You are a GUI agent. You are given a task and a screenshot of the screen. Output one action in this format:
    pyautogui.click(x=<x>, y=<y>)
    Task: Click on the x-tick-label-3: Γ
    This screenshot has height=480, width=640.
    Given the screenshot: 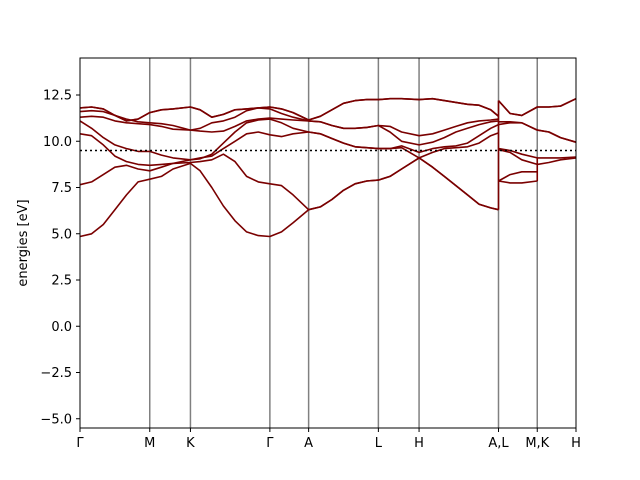 What is the action you would take?
    pyautogui.click(x=270, y=443)
    